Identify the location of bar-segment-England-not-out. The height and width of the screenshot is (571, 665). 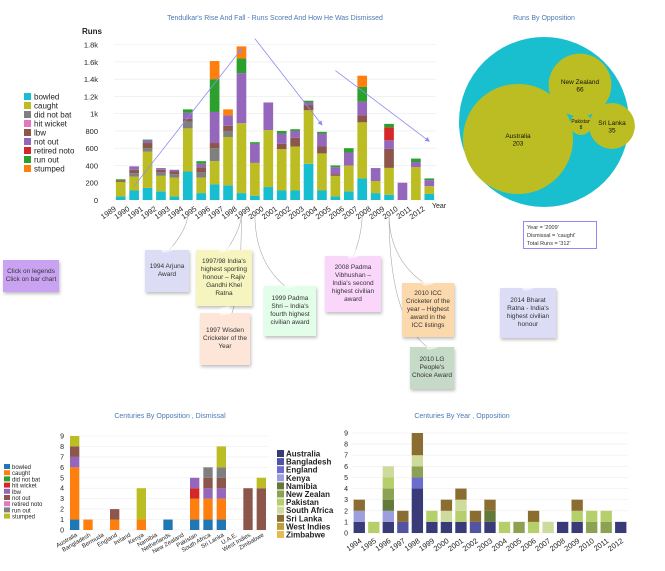
(115, 514).